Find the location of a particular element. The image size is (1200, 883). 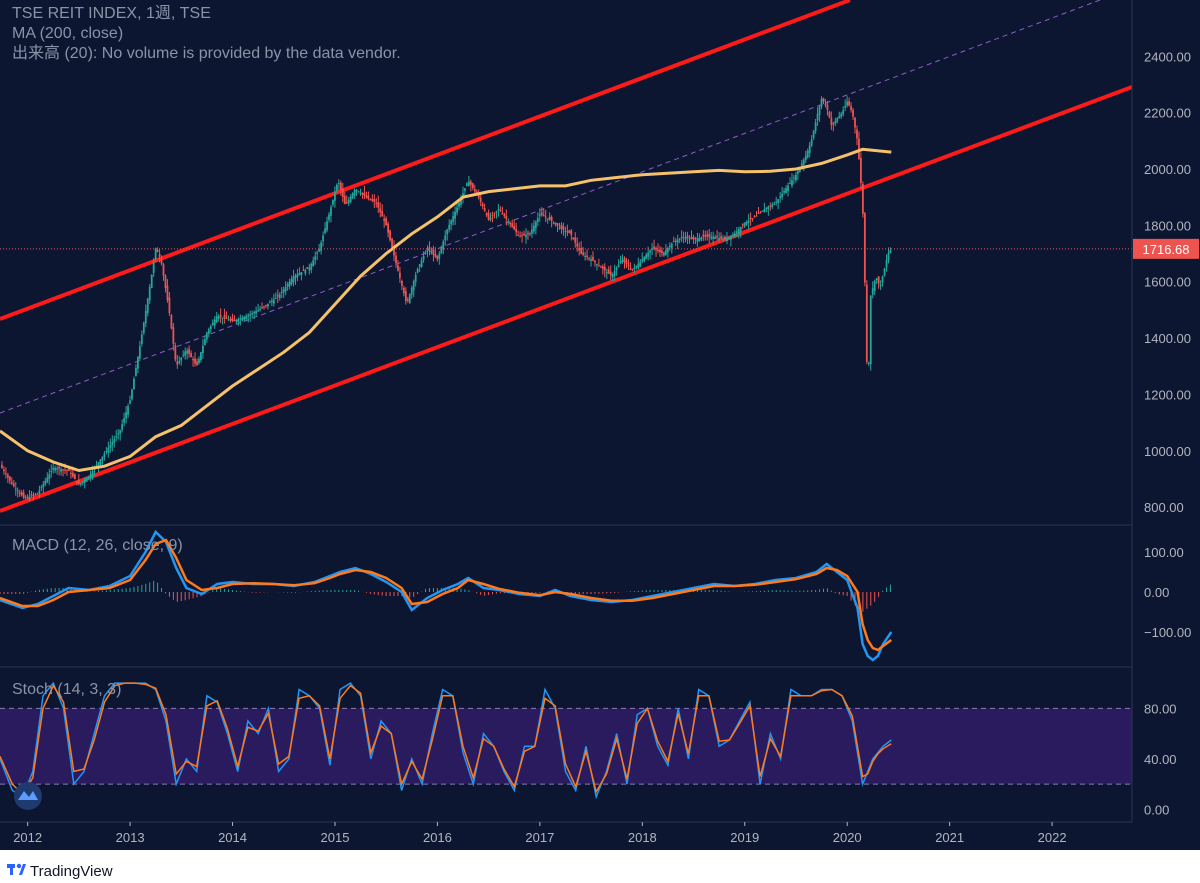

legend-stoch: Stoch (14, 3, 3) is located at coordinates (67, 689).